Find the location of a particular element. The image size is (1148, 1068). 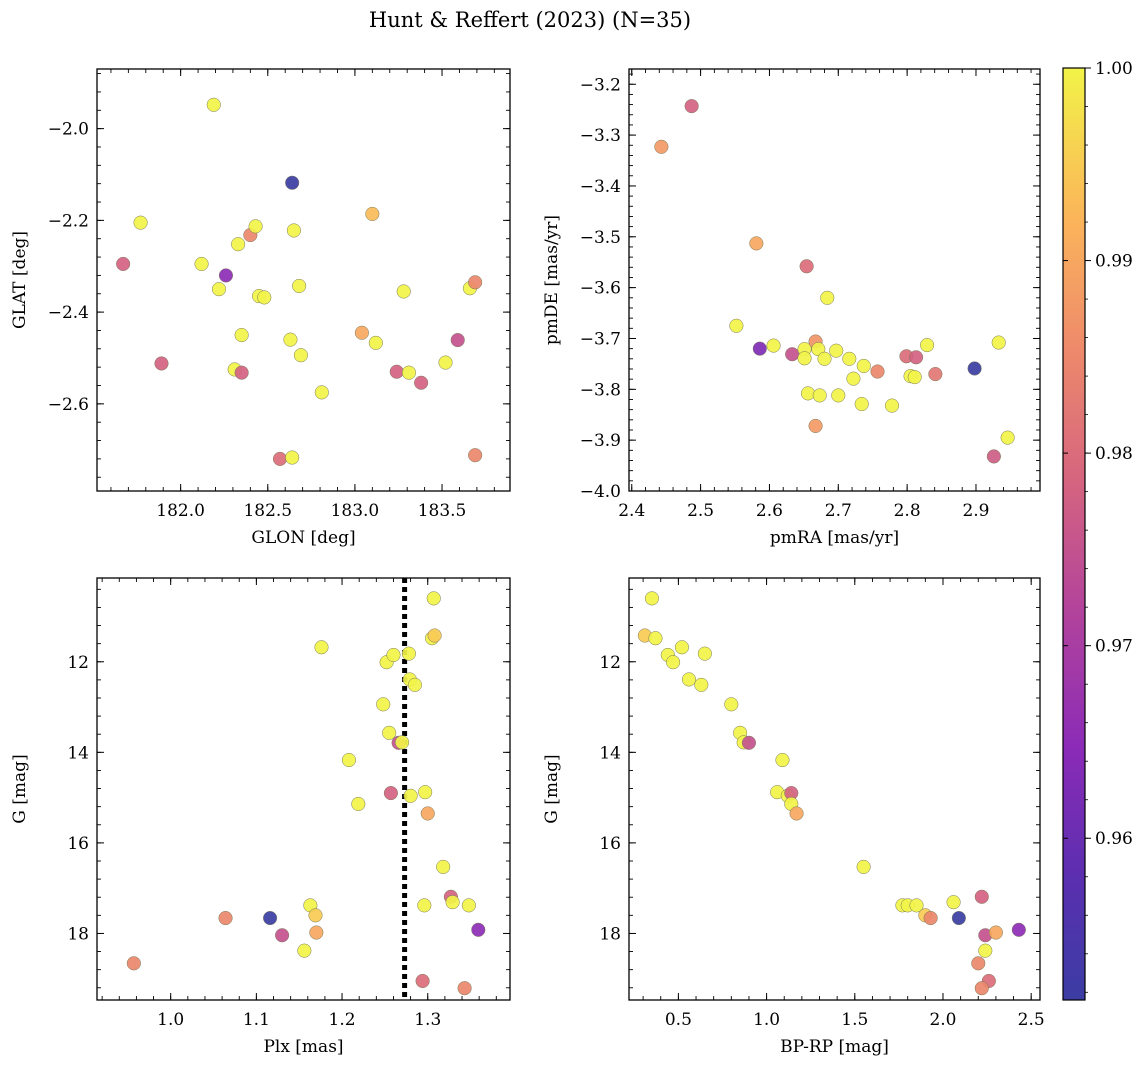

x-tick-label: 2.4 is located at coordinates (631, 511).